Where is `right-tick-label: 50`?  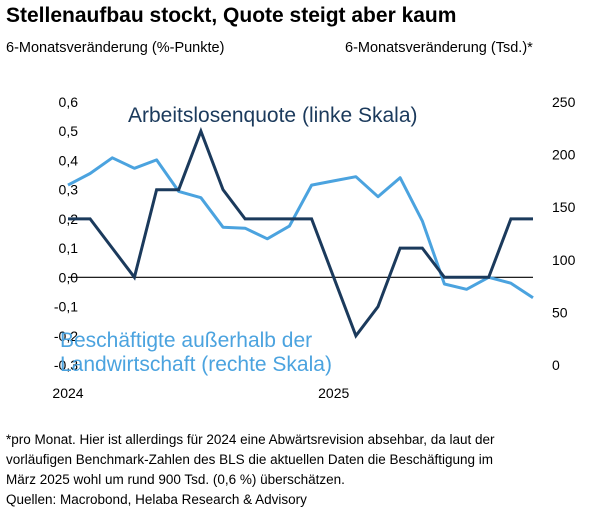
right-tick-label: 50 is located at coordinates (560, 312).